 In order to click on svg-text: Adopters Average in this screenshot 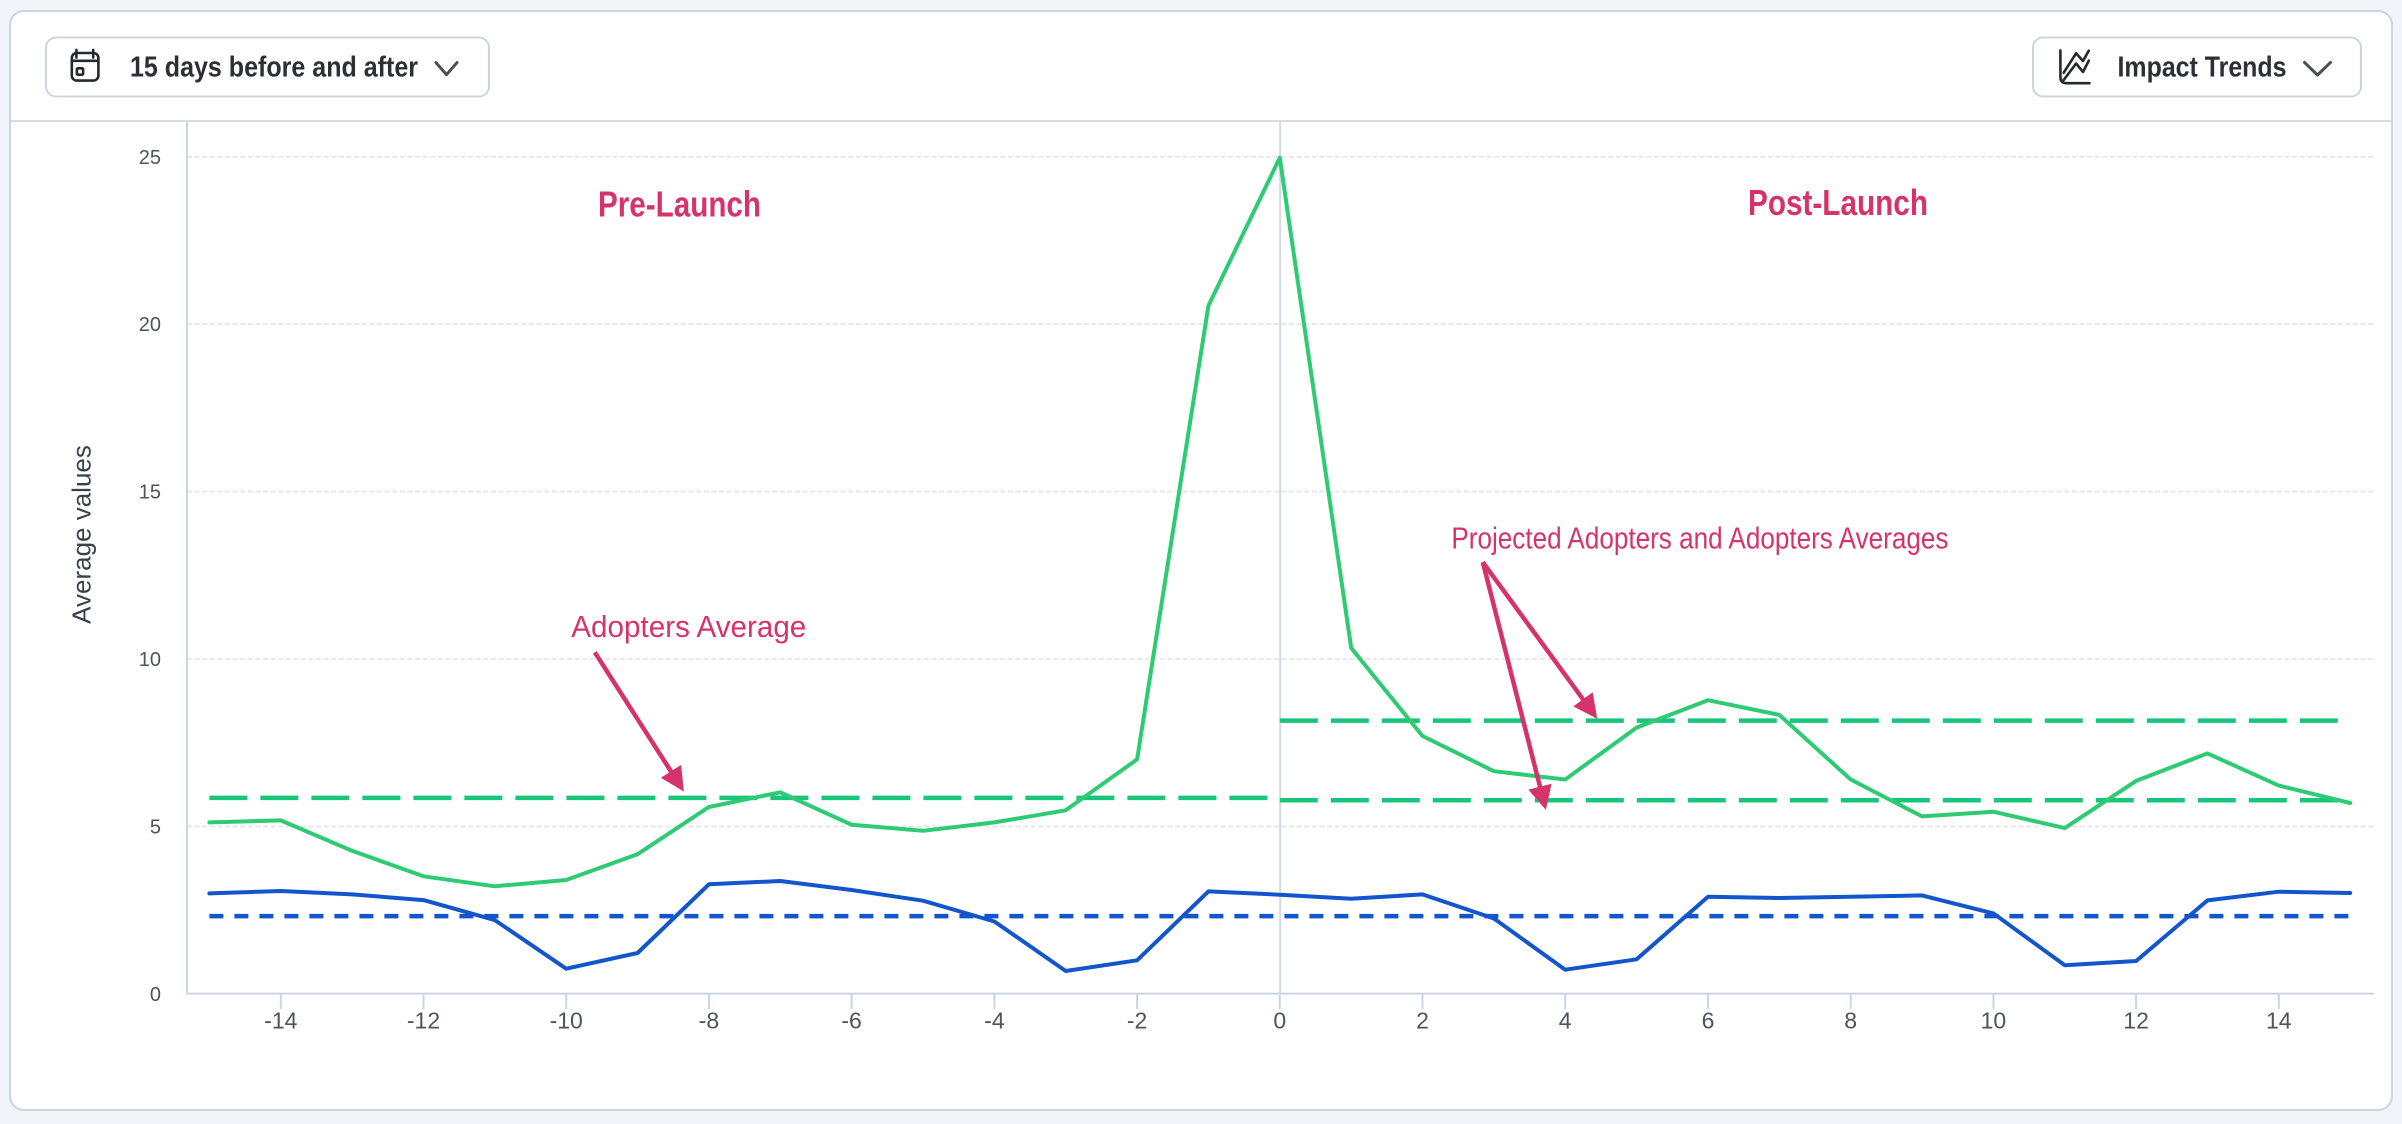, I will do `click(688, 626)`.